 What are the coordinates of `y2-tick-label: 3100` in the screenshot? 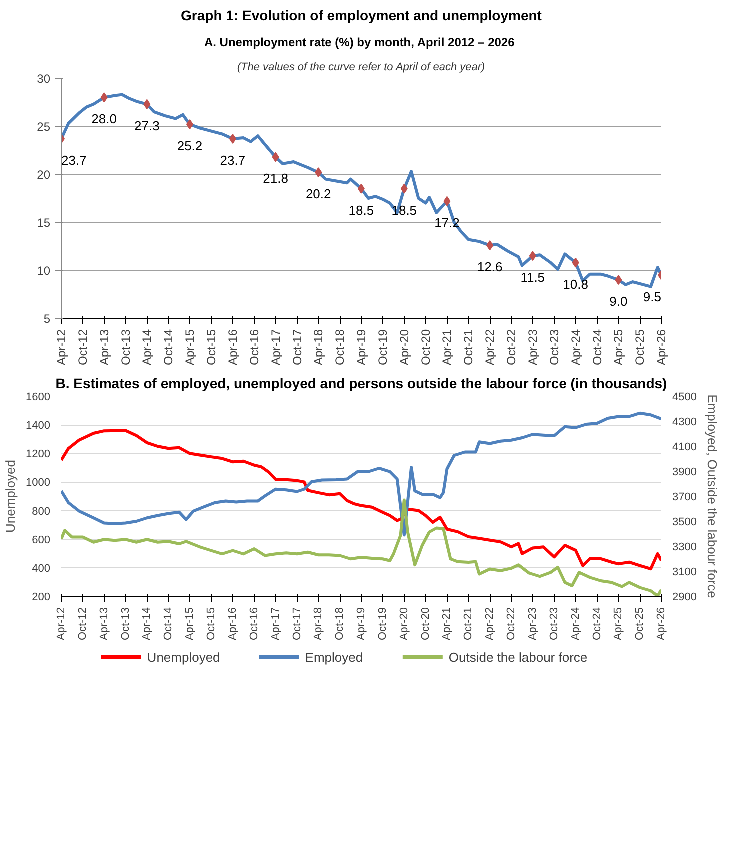 It's located at (684, 572).